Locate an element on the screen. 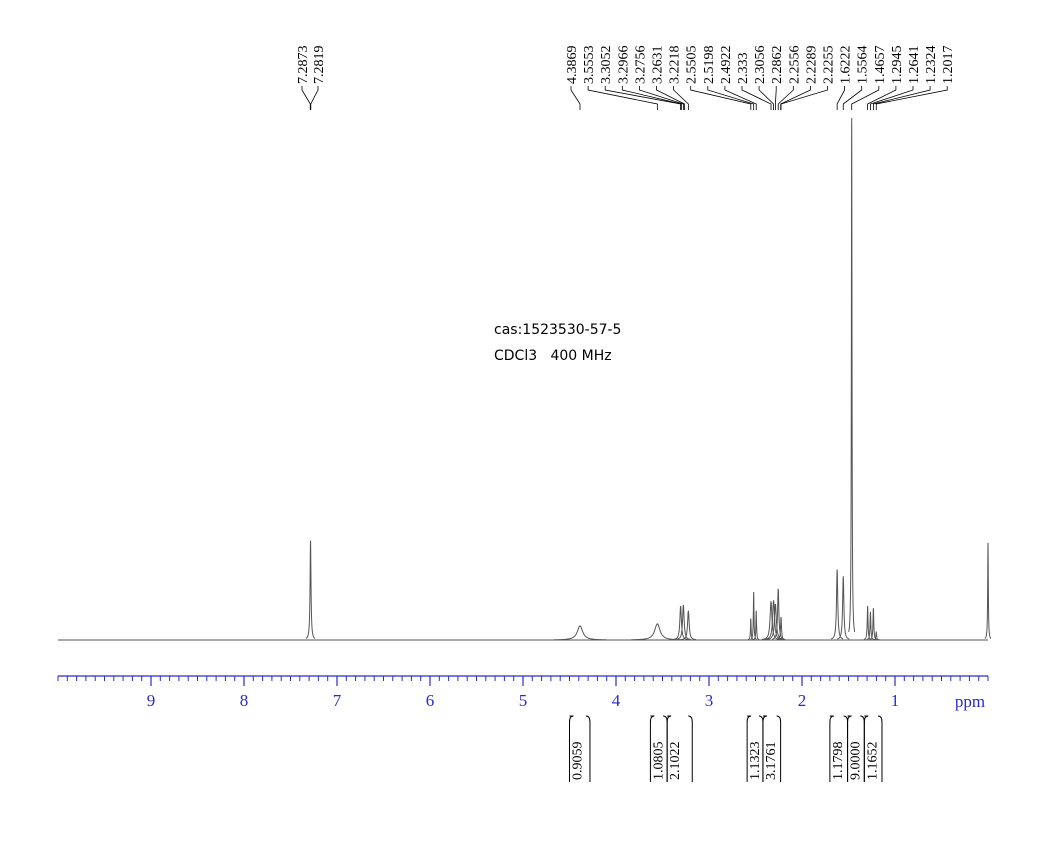 Image resolution: width=1056 pixels, height=851 pixels. peak-label: 7.2873 is located at coordinates (303, 65).